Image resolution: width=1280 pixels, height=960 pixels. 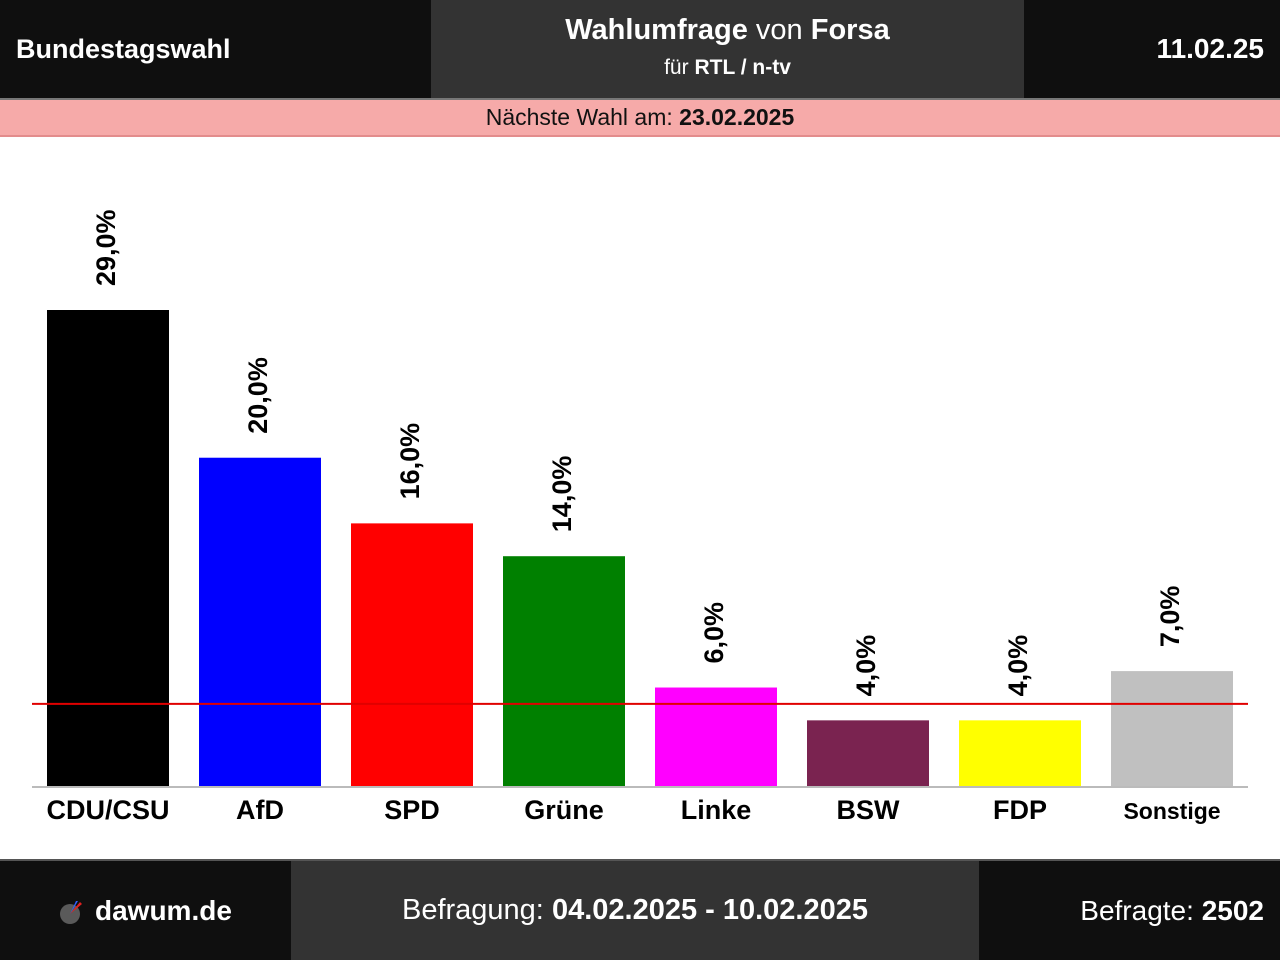 What do you see at coordinates (410, 461) in the screenshot?
I see `value-label-2: 16,0%` at bounding box center [410, 461].